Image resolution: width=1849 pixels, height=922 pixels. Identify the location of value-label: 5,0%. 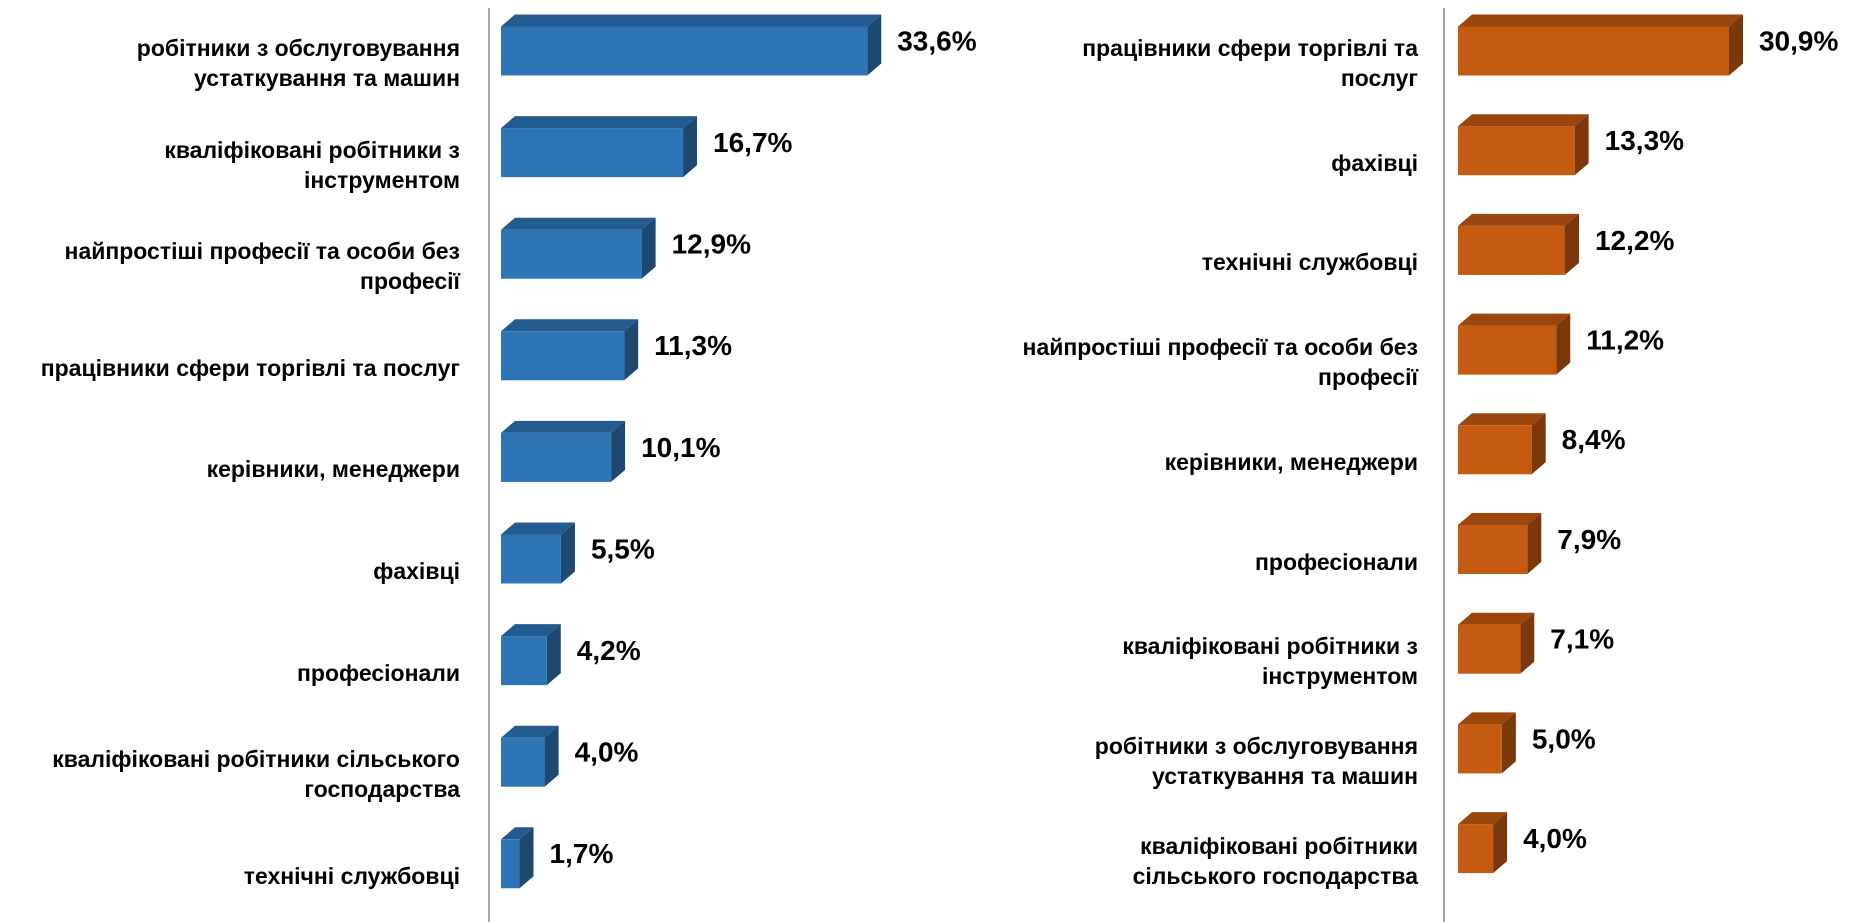
(1564, 738).